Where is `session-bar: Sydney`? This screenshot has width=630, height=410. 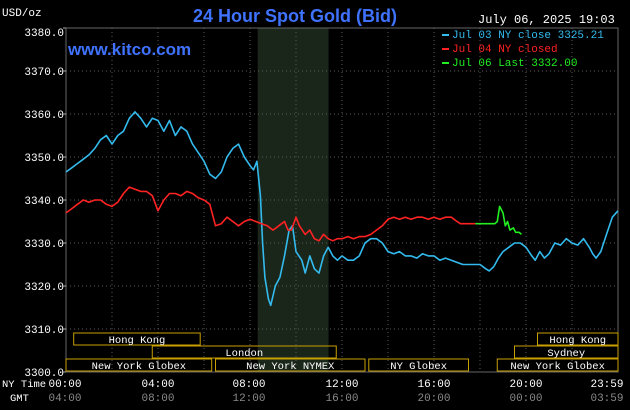 session-bar: Sydney is located at coordinates (566, 352).